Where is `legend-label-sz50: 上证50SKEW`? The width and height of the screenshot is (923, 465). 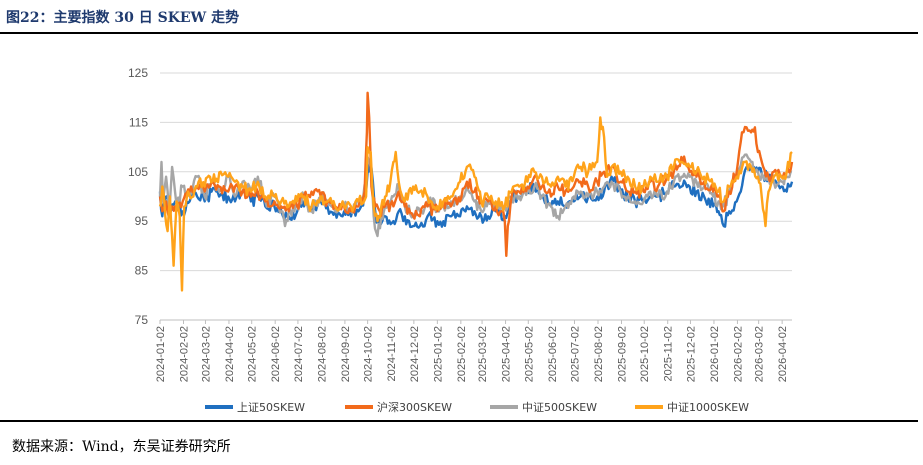
legend-label-sz50: 上证50SKEW is located at coordinates (271, 407).